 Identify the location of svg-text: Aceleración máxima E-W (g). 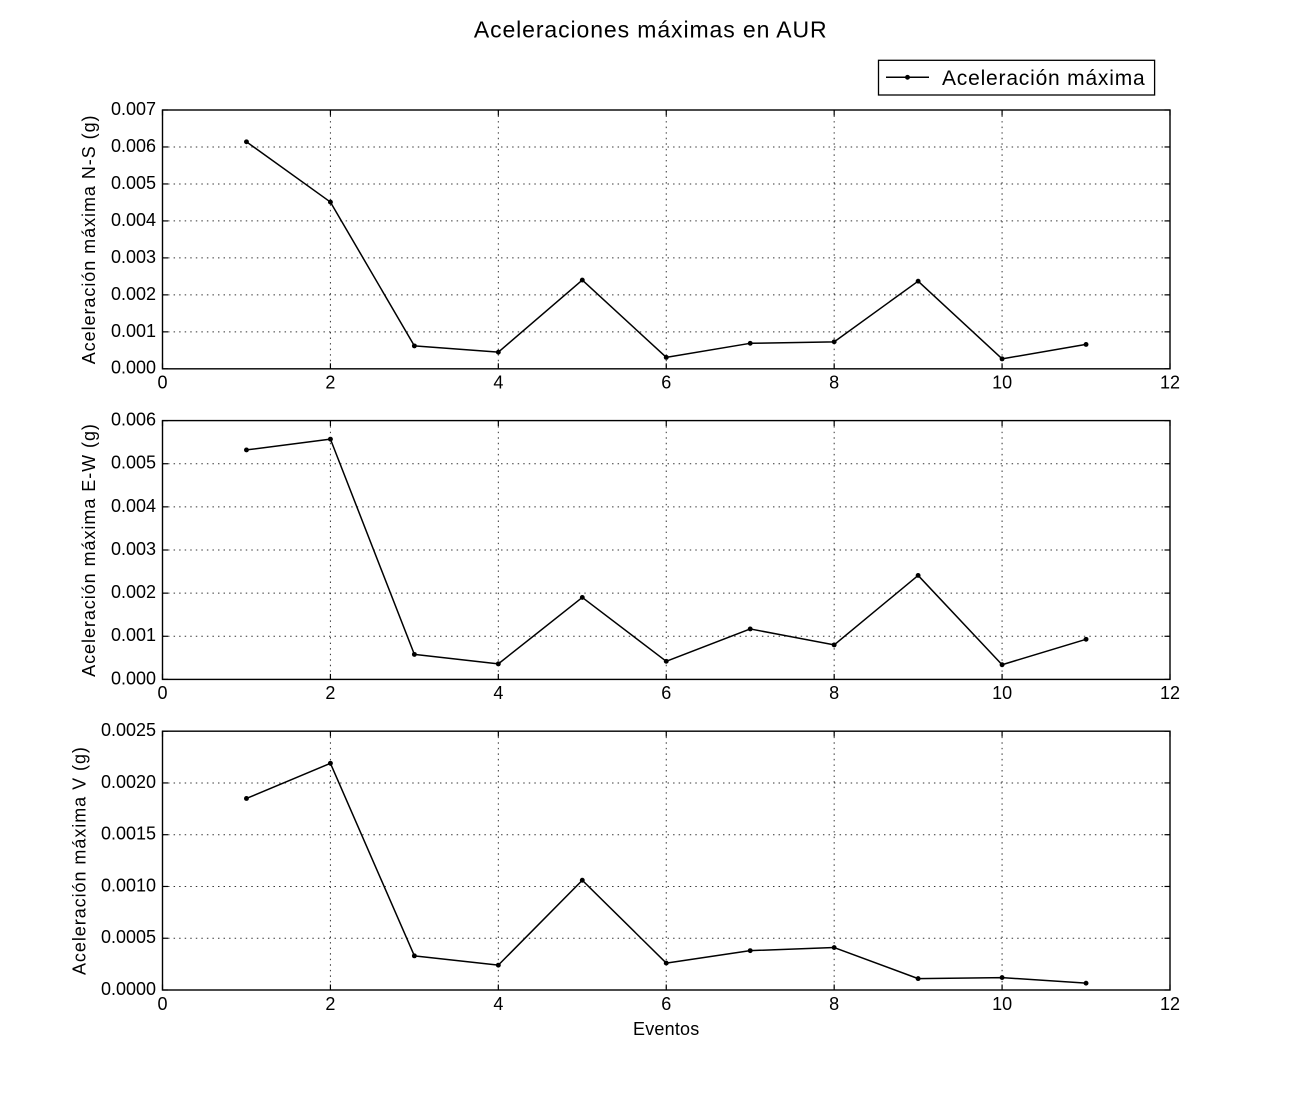
(89, 550).